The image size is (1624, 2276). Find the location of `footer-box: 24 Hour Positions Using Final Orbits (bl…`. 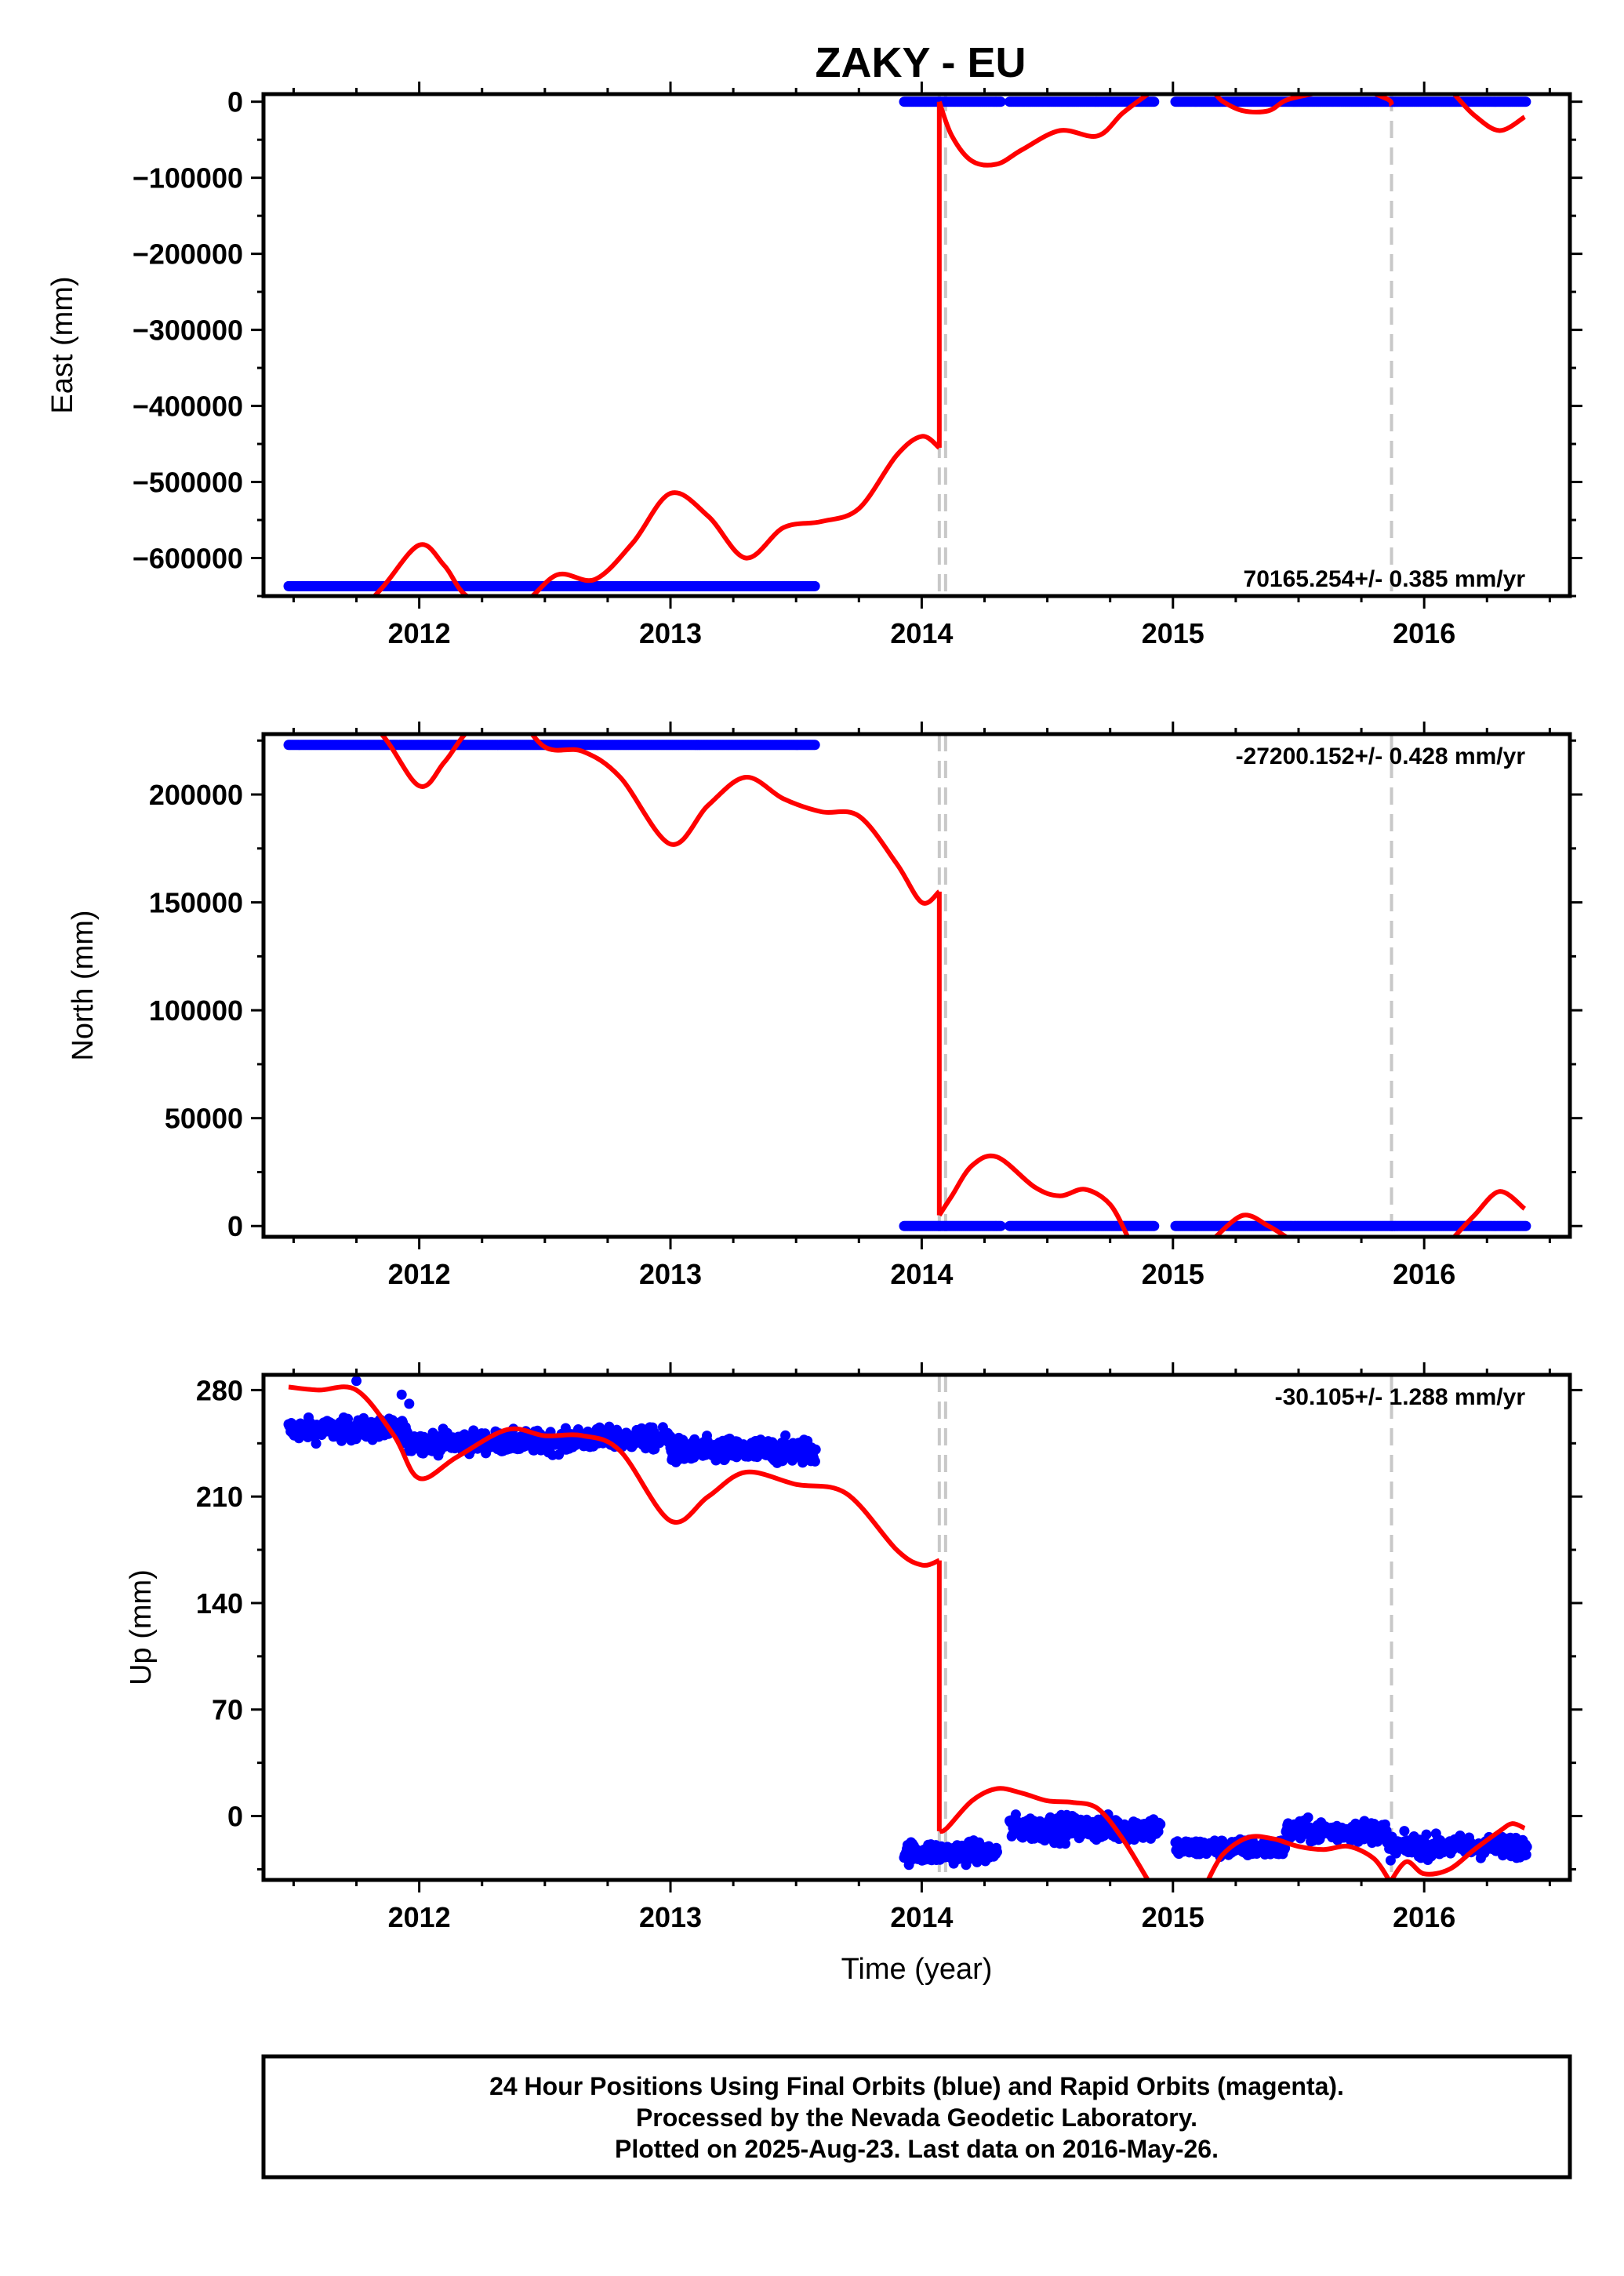

footer-box: 24 Hour Positions Using Final Orbits (bl… is located at coordinates (917, 2117).